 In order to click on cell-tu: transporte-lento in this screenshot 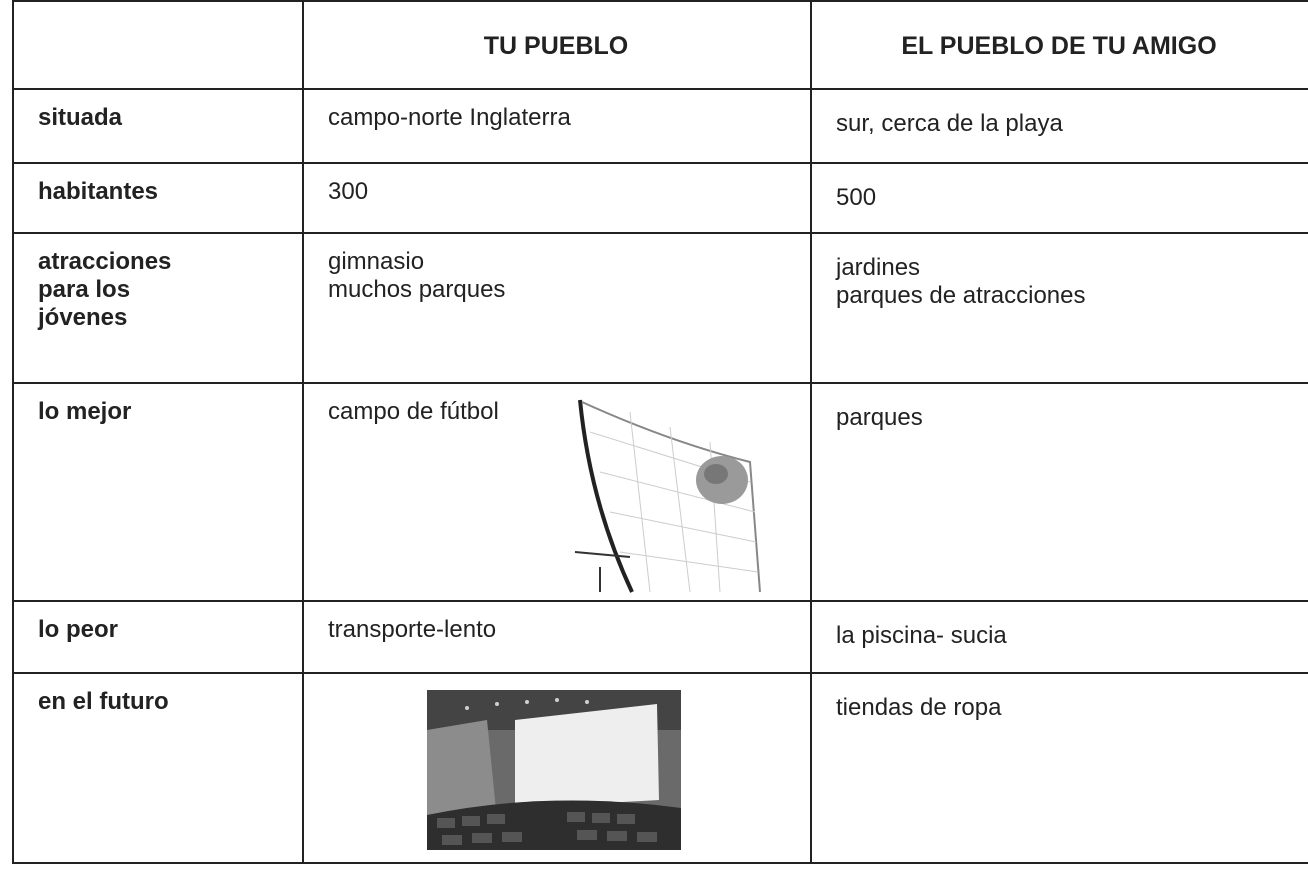, I will do `click(412, 630)`.